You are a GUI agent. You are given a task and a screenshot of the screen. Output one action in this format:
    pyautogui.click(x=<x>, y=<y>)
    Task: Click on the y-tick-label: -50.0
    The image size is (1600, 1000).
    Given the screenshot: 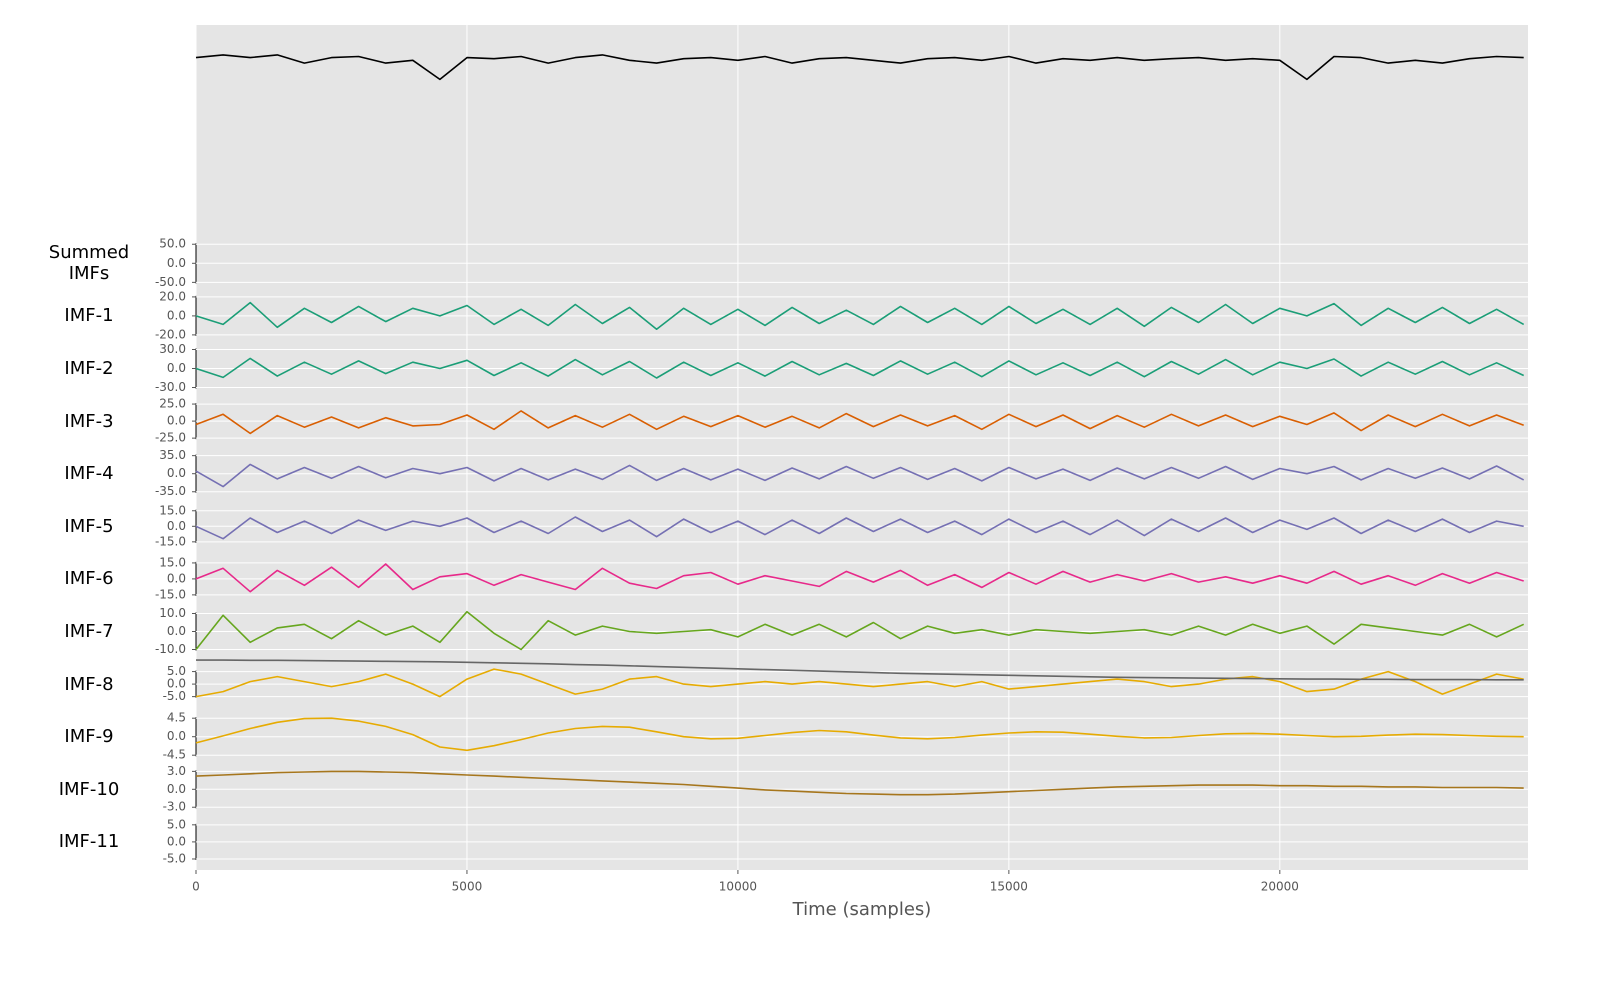 What is the action you would take?
    pyautogui.click(x=170, y=282)
    